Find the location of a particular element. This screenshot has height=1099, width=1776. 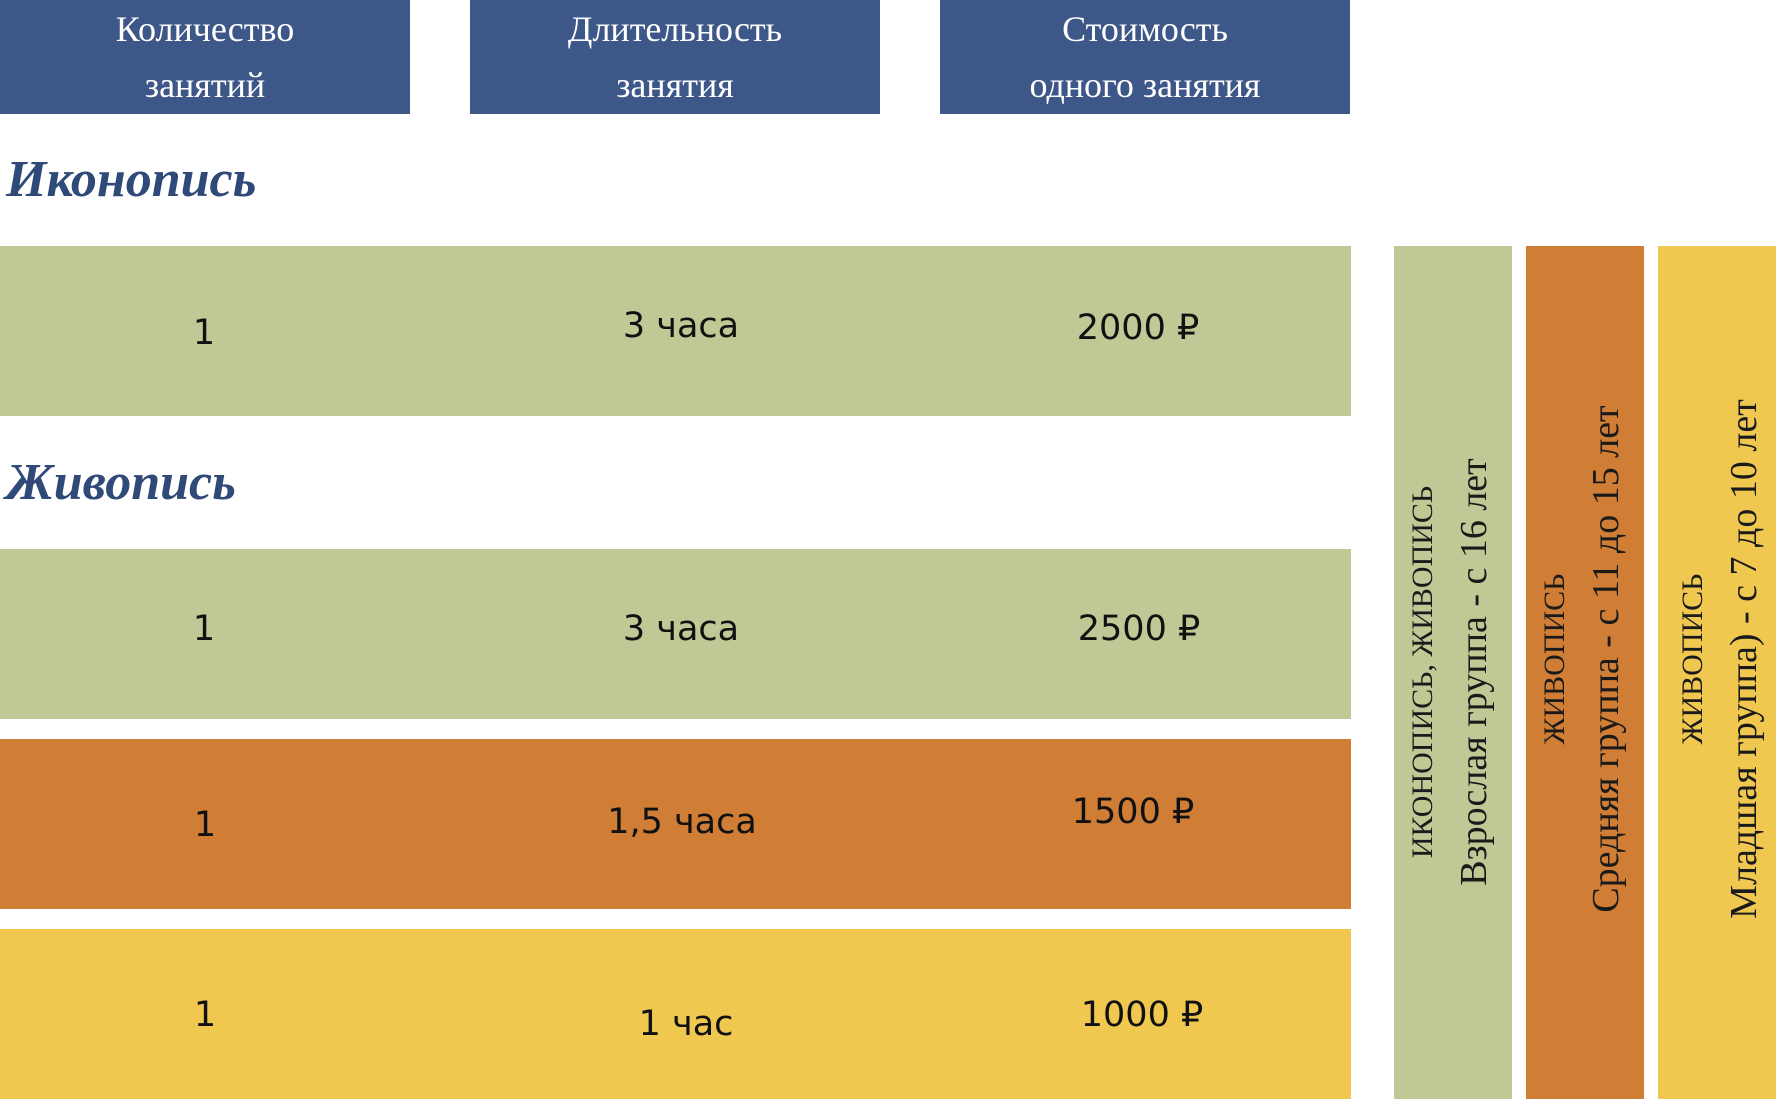

price-row-painting-middle: 1 1,5 часа 1500 ₽ is located at coordinates (675, 824).